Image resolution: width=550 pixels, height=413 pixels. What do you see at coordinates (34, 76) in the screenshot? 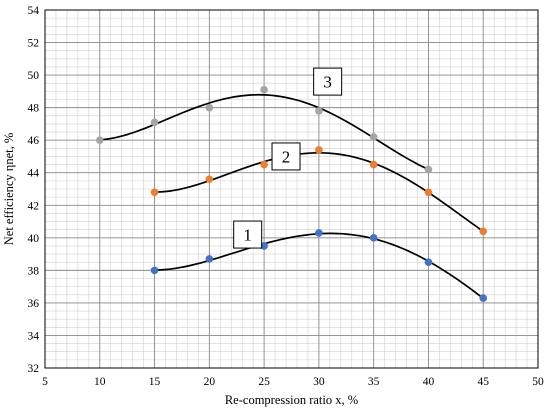
I see `y-tick-label: 50` at bounding box center [34, 76].